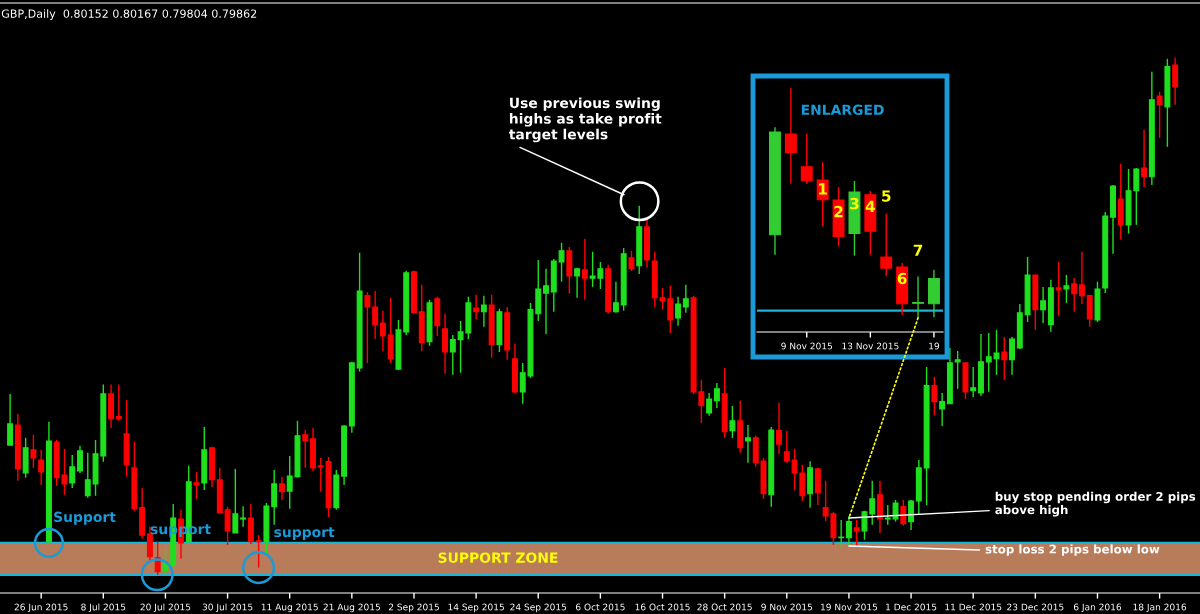  Describe the element at coordinates (662, 607) in the screenshot. I see `x-tick-label: 16 Oct 2015` at that location.